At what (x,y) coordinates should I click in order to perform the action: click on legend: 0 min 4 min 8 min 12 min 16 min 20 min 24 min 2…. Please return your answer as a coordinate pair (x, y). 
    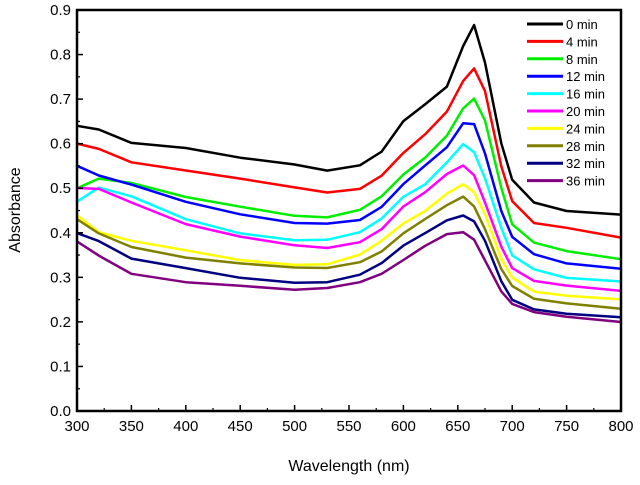
    Looking at the image, I should click on (566, 103).